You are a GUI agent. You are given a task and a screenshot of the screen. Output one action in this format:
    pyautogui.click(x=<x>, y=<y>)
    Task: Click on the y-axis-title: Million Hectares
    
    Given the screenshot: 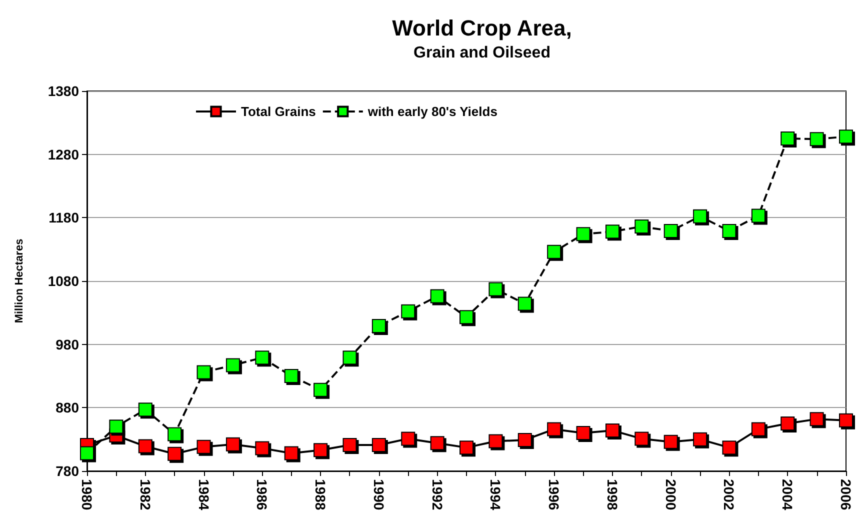 What is the action you would take?
    pyautogui.click(x=20, y=281)
    